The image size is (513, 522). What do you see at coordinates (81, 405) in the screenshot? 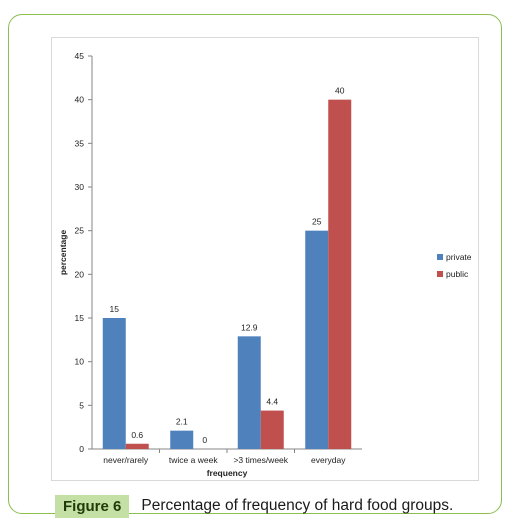
I see `y-tick-label: 5` at bounding box center [81, 405].